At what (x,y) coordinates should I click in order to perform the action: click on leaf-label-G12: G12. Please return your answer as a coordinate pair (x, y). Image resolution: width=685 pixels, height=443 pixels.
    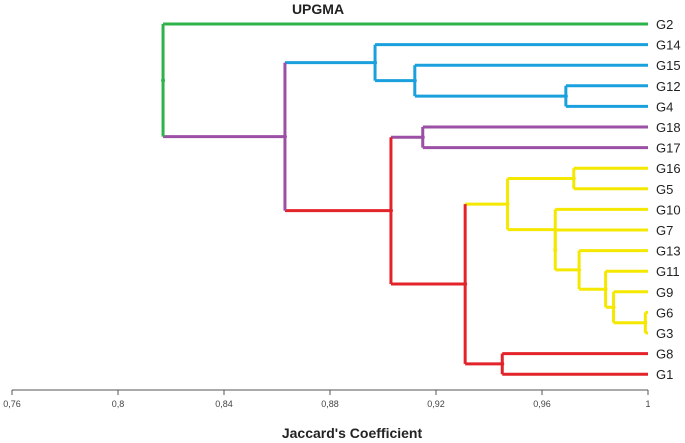
    Looking at the image, I should click on (668, 86).